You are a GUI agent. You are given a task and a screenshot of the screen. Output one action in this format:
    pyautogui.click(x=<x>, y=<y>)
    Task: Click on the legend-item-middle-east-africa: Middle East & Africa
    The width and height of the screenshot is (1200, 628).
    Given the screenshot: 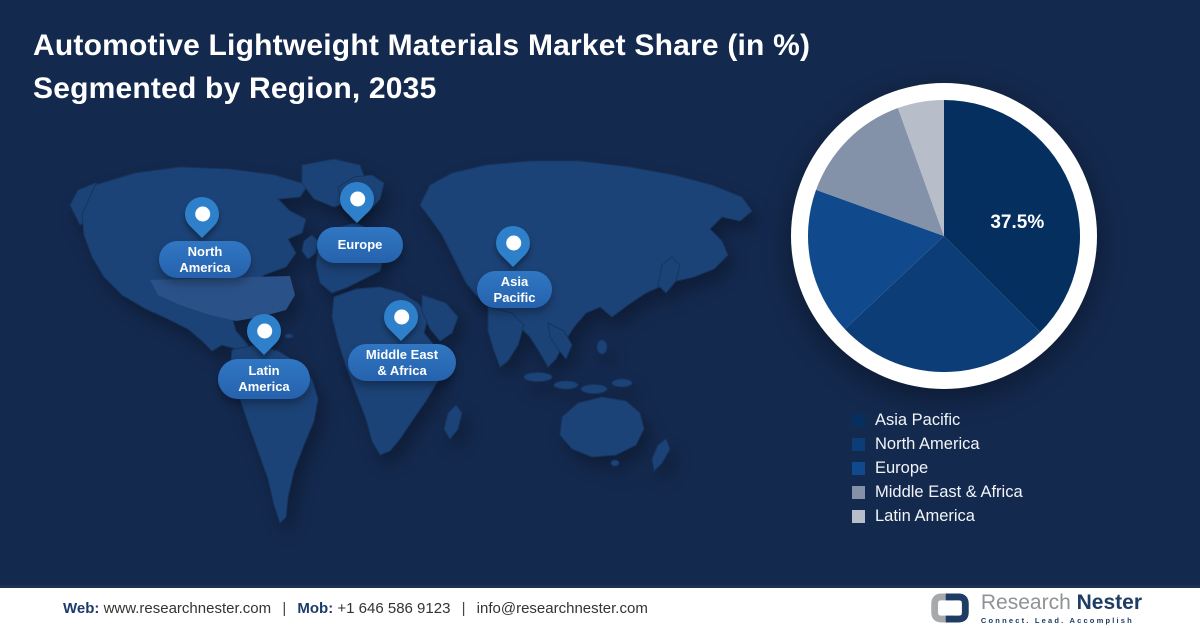 What is the action you would take?
    pyautogui.click(x=937, y=492)
    